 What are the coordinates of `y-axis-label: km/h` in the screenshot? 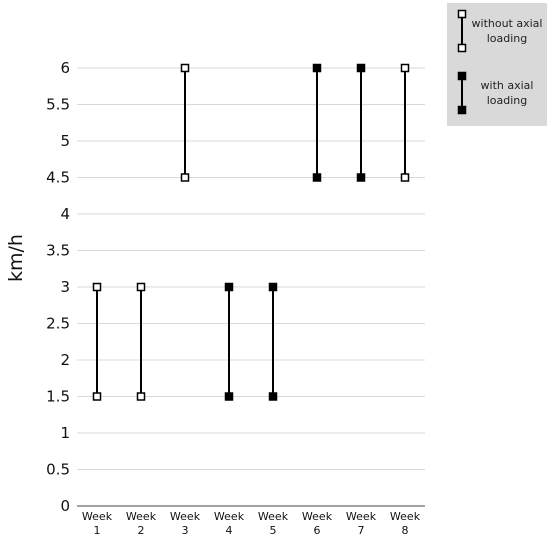 It's located at (16, 258).